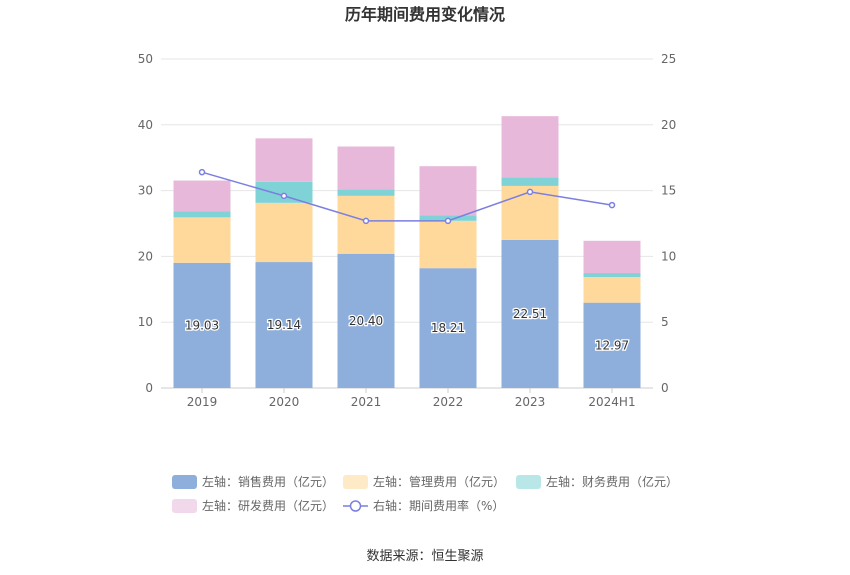 The image size is (850, 575). I want to click on data-labels: 19.03 19.14 20.40 18.21 22.51 12.97, so click(407, 330).